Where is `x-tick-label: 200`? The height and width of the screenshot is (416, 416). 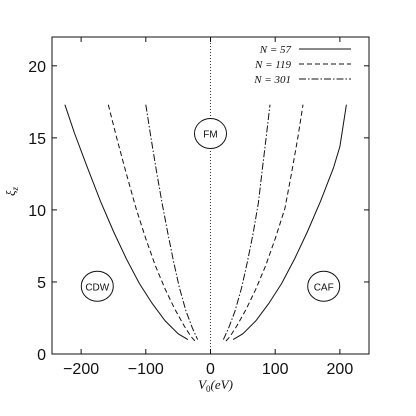
x-tick-label: 200 is located at coordinates (340, 369).